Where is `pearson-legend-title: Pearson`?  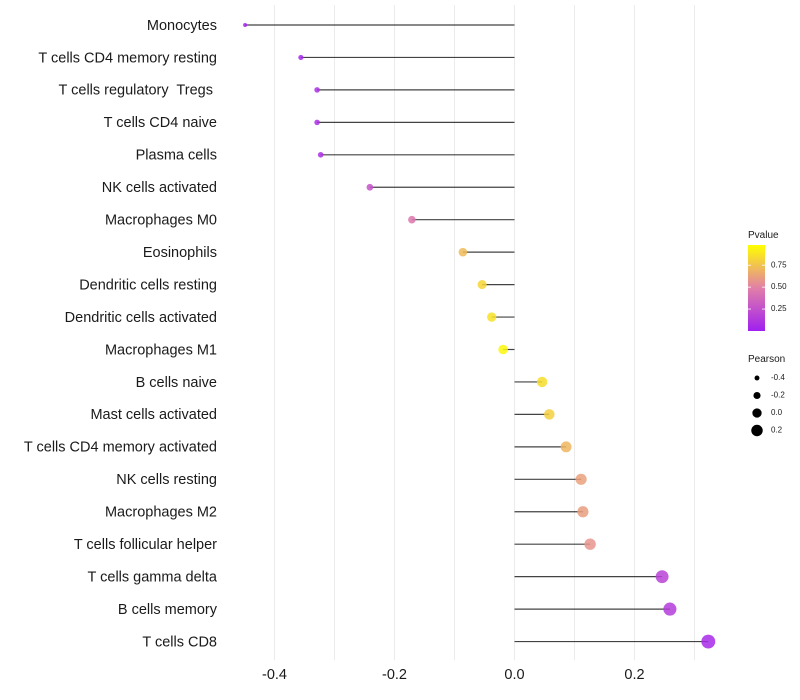 pearson-legend-title: Pearson is located at coordinates (766, 359).